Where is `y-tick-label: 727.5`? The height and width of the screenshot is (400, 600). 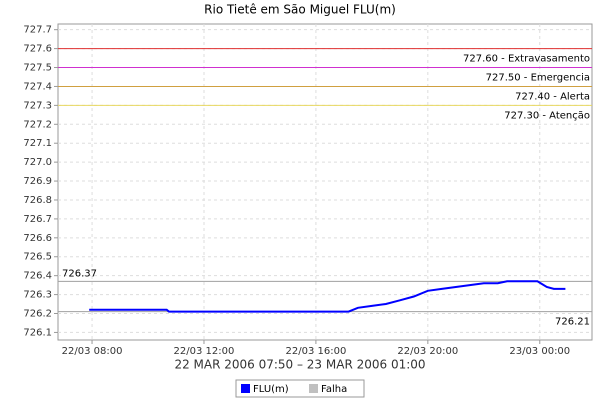 y-tick-label: 727.5 is located at coordinates (37, 68).